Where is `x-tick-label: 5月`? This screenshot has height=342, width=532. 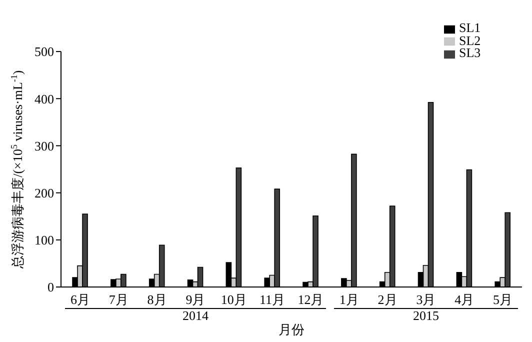
x-tick-label: 5月 is located at coordinates (503, 300).